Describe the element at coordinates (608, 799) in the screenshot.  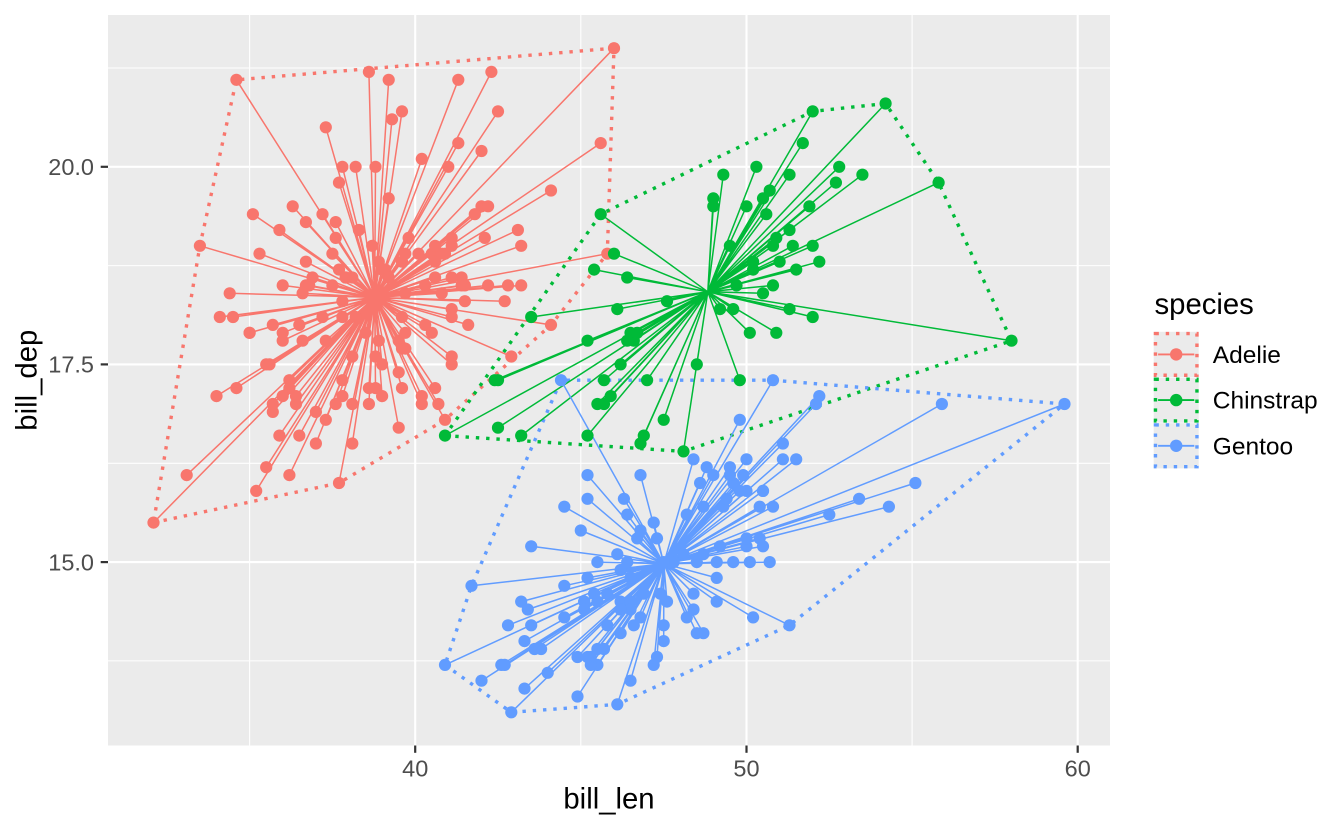
I see `svg-text: bill_len` at that location.